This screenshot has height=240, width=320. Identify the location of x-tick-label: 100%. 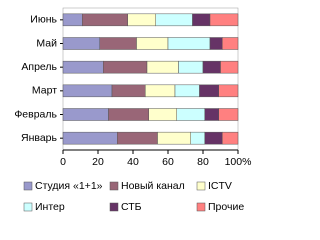
(238, 162).